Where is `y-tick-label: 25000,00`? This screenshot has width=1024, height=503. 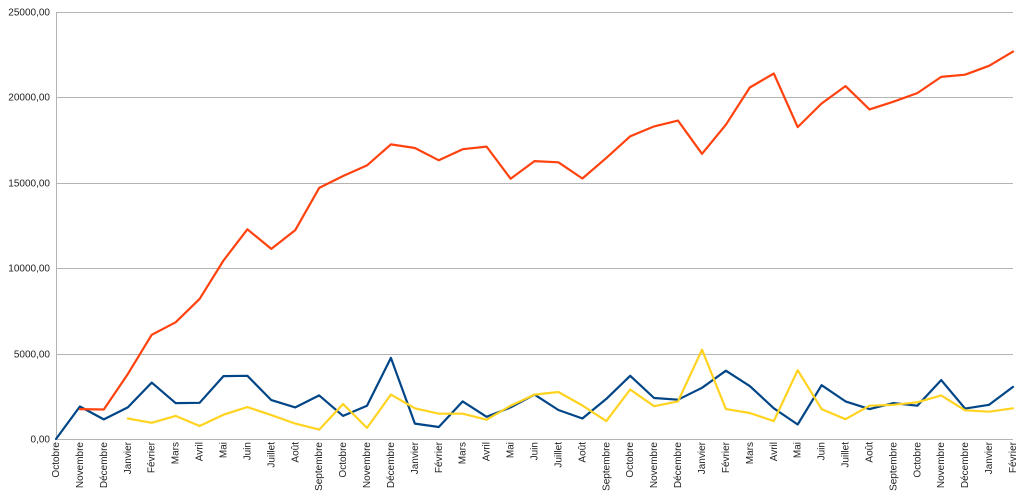
y-tick-label: 25000,00 is located at coordinates (29, 13).